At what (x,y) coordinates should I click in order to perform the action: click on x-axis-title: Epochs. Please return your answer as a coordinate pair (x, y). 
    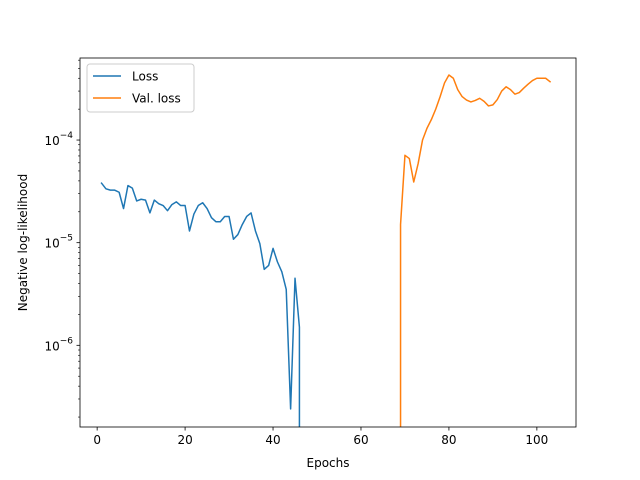
    Looking at the image, I should click on (328, 463).